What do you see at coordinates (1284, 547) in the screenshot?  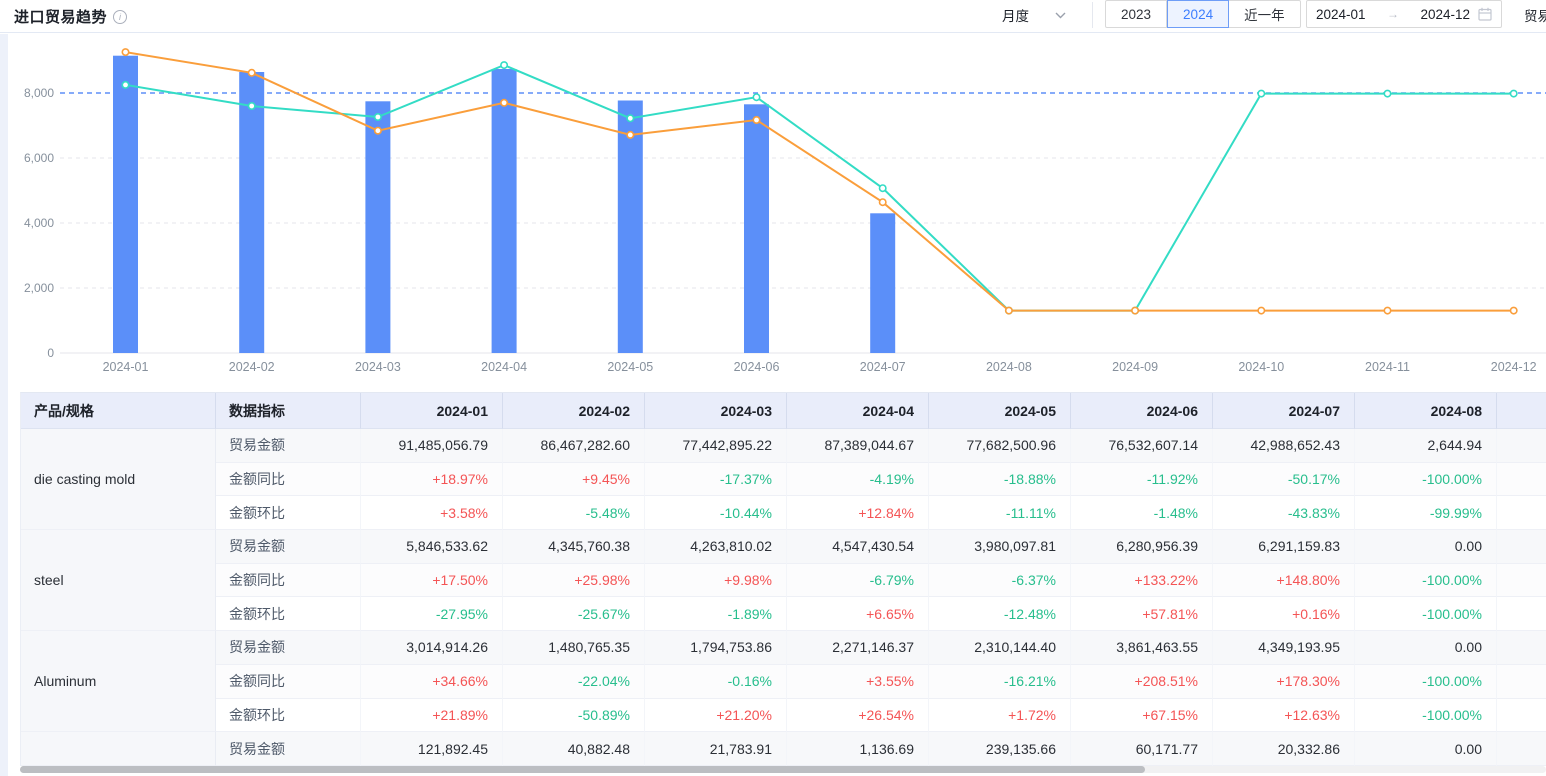 I see `amount-cell: 6,291,159.83` at bounding box center [1284, 547].